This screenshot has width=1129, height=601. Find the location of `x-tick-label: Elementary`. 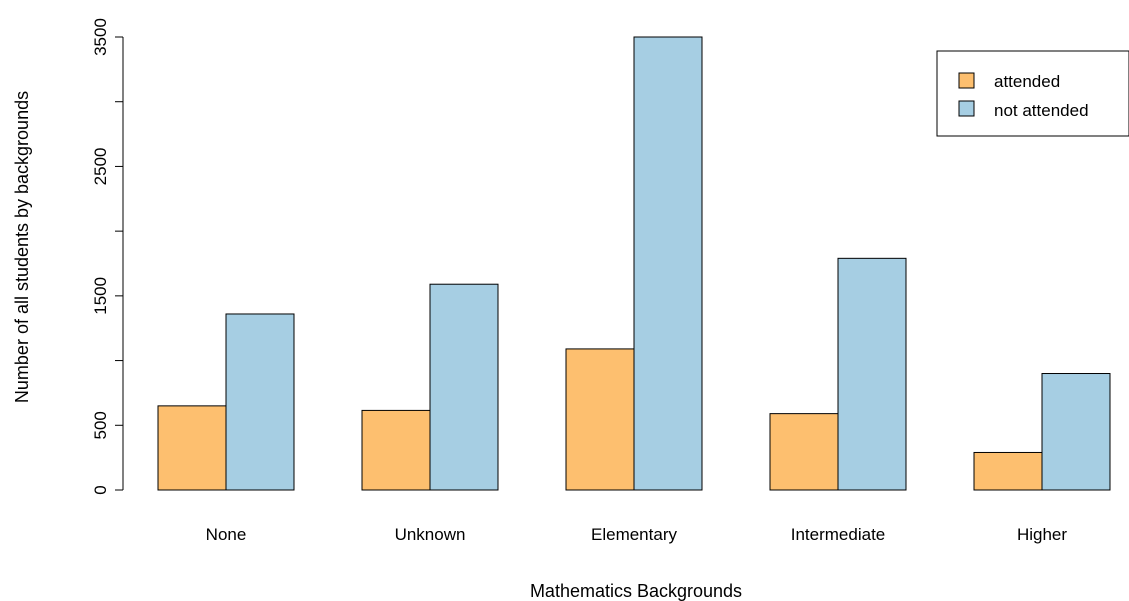

x-tick-label: Elementary is located at coordinates (634, 534).